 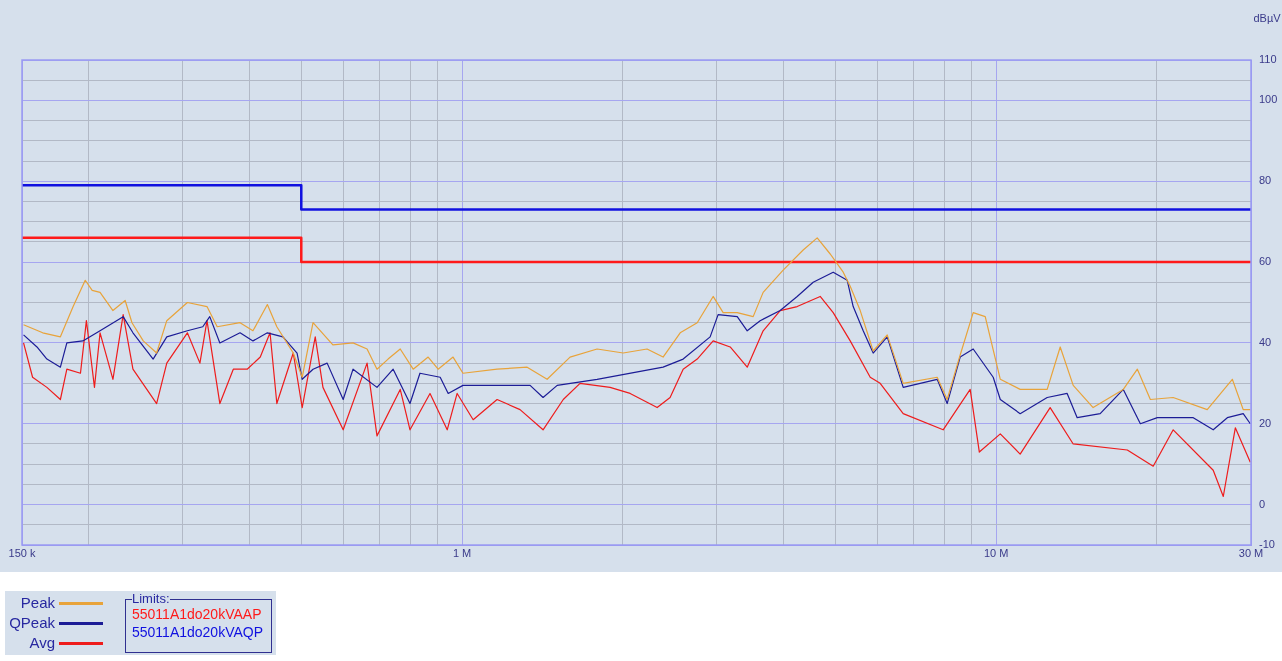 What do you see at coordinates (37, 603) in the screenshot?
I see `legend-label: Peak` at bounding box center [37, 603].